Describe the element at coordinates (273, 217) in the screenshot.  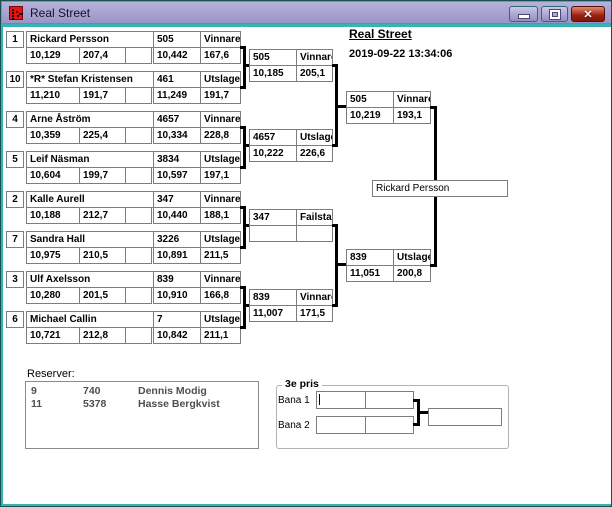
I see `run-number: 347` at that location.